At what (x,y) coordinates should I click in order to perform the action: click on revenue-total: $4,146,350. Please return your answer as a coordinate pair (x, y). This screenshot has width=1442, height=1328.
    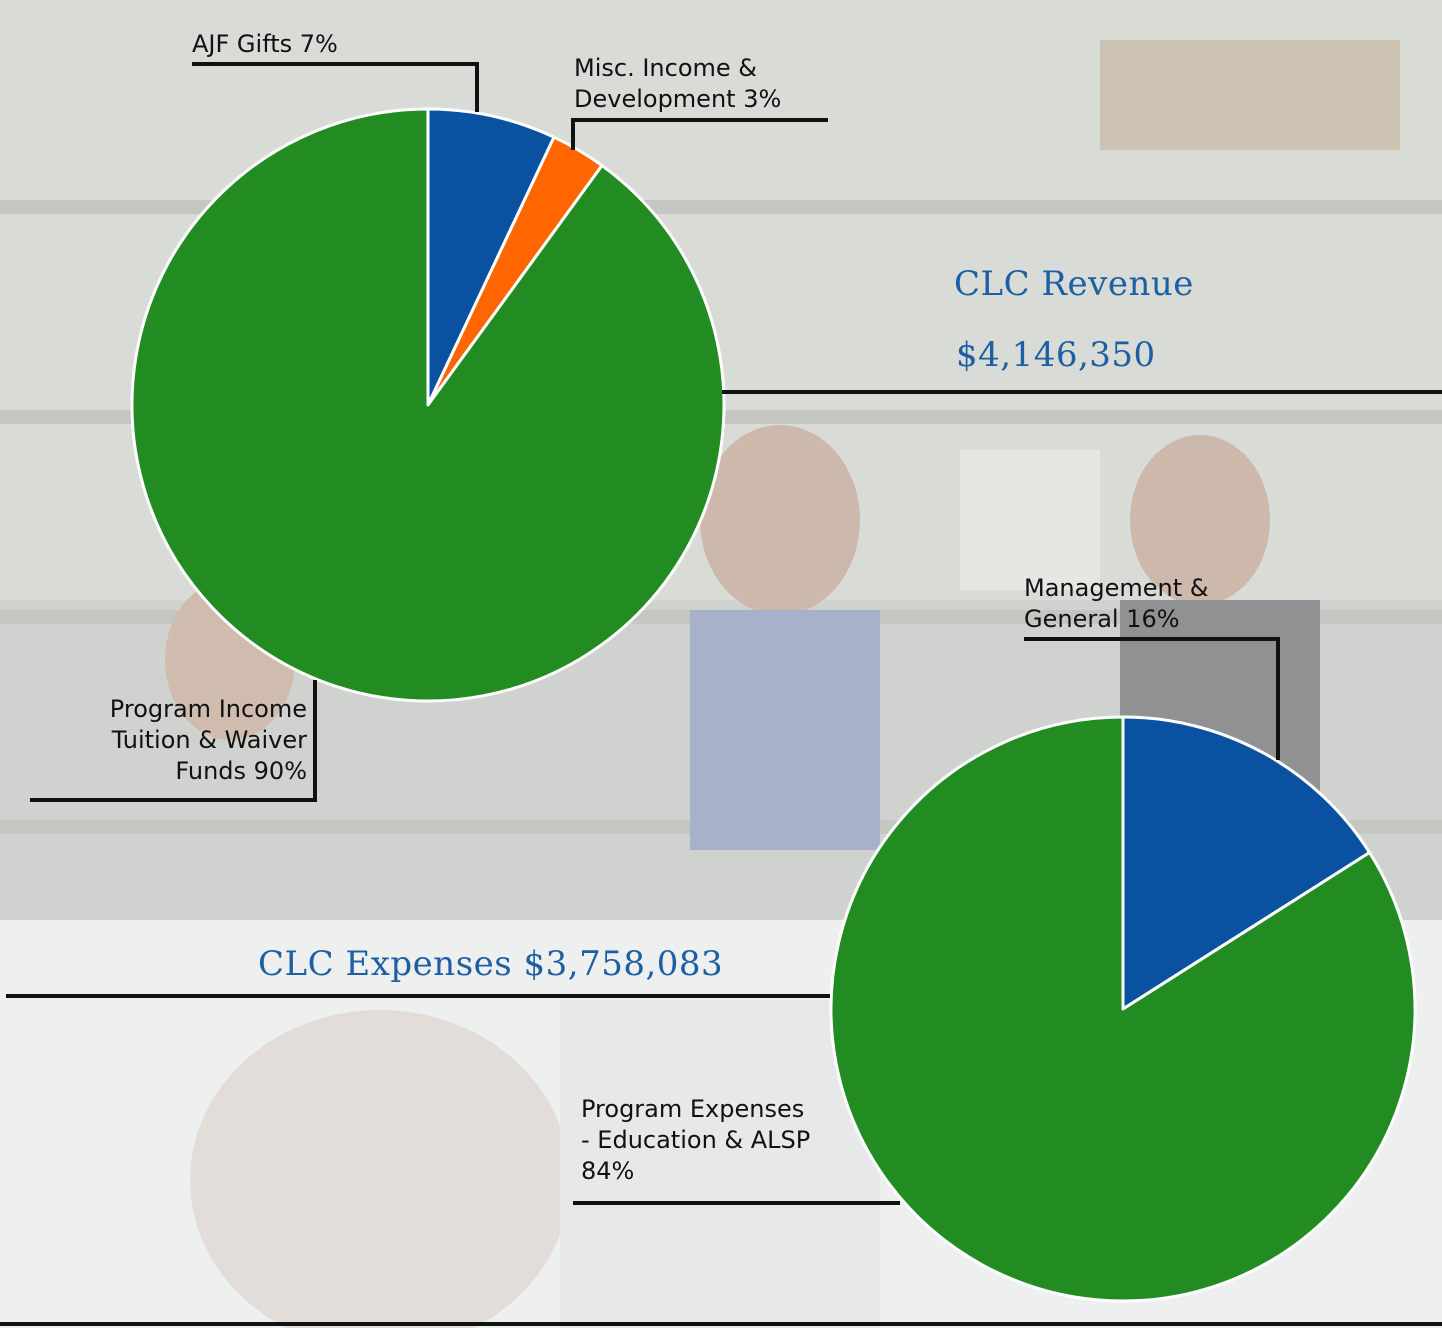
    Looking at the image, I should click on (1056, 355).